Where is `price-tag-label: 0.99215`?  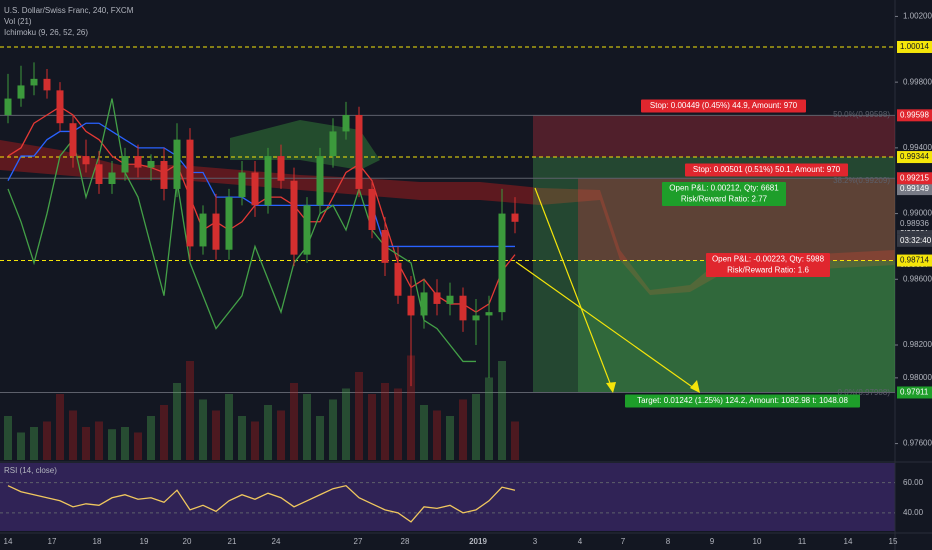
price-tag-label: 0.99215 is located at coordinates (914, 177).